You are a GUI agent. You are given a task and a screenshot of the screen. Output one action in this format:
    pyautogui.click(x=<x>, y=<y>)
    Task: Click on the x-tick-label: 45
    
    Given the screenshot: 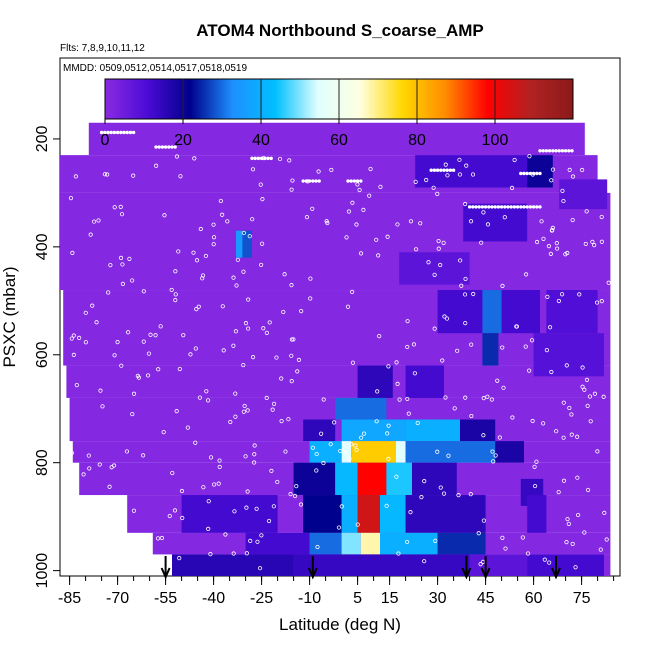 What is the action you would take?
    pyautogui.click(x=486, y=598)
    